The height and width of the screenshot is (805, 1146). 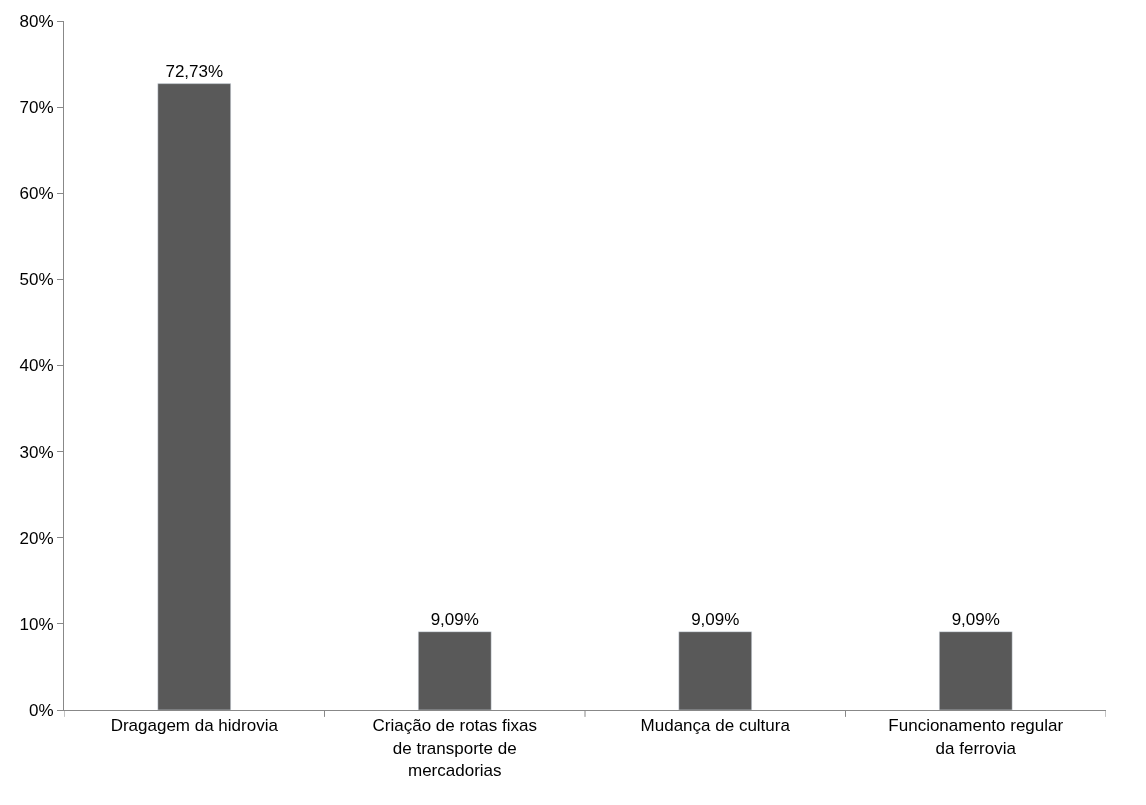 What do you see at coordinates (36, 538) in the screenshot?
I see `y-tick-label: 20%` at bounding box center [36, 538].